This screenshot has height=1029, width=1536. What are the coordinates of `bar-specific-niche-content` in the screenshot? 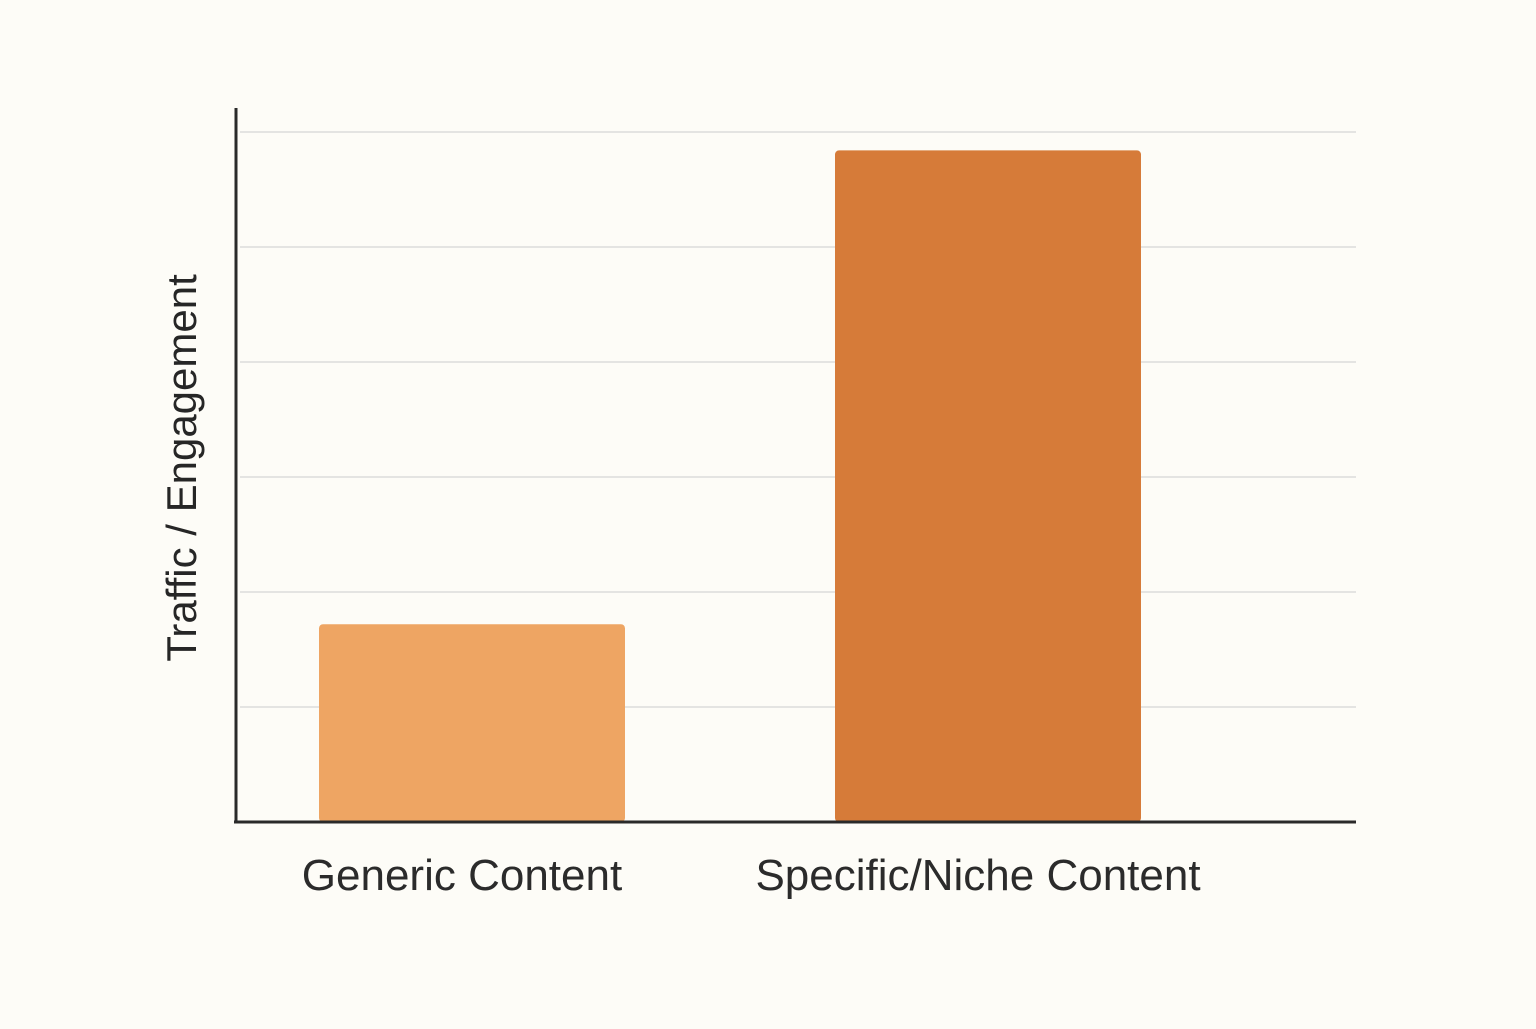 It's located at (988, 486).